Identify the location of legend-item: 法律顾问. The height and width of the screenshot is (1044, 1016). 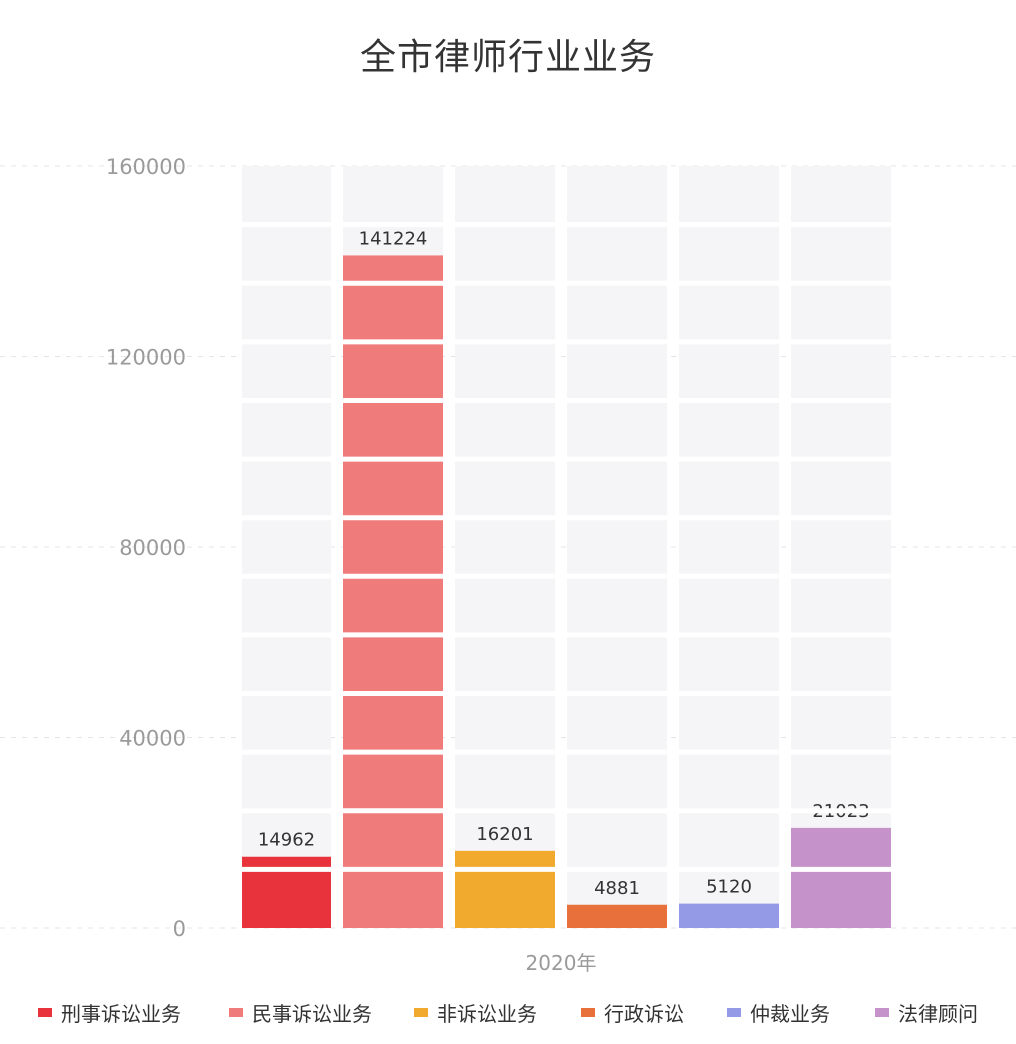
(926, 1012).